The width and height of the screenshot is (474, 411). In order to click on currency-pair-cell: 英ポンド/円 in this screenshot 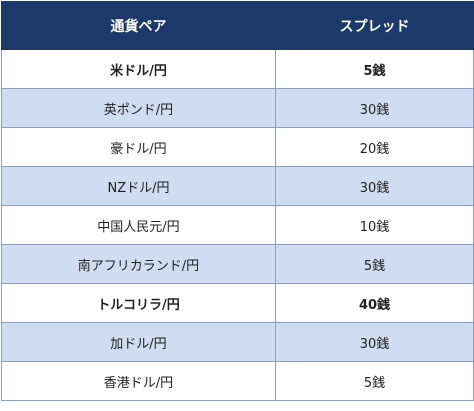, I will do `click(138, 108)`.